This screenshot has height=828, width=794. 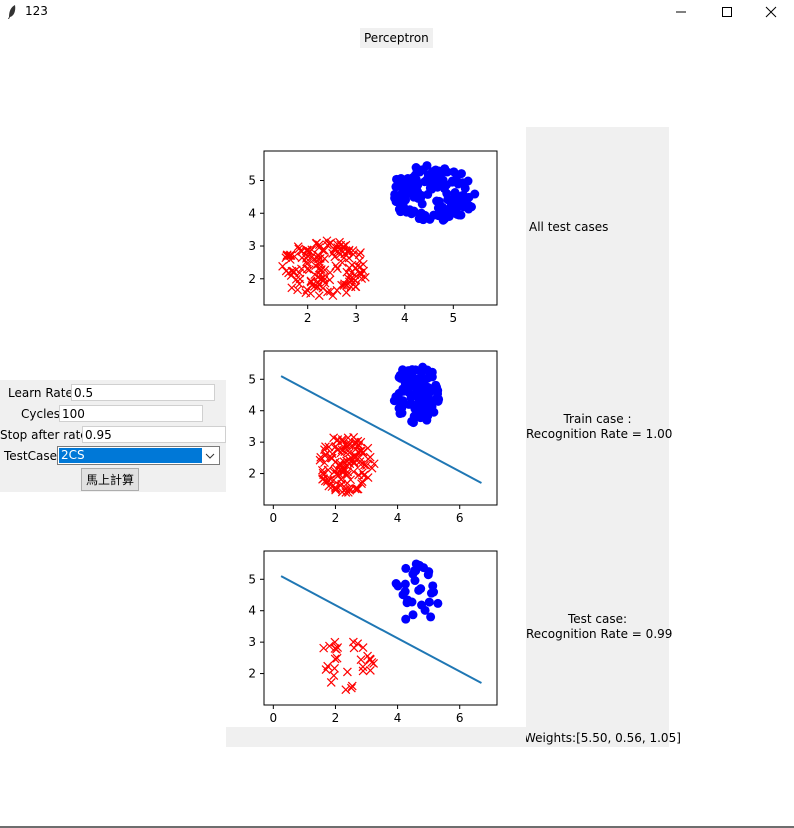 I want to click on x-tick-label: 2, so click(x=308, y=318).